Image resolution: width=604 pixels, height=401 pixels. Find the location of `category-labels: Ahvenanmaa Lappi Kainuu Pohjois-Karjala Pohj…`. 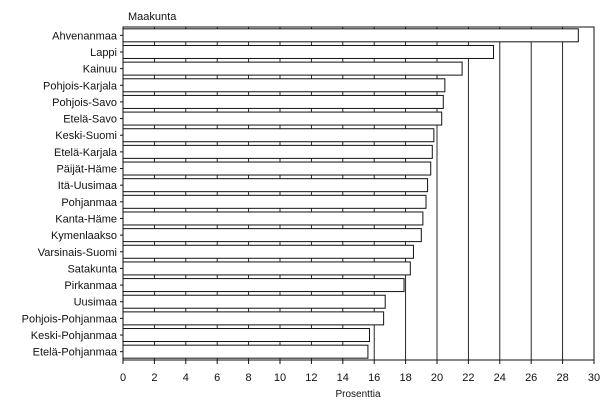

category-labels: Ahvenanmaa Lappi Kainuu Pohjois-Karjala Pohj… is located at coordinates (72, 194).